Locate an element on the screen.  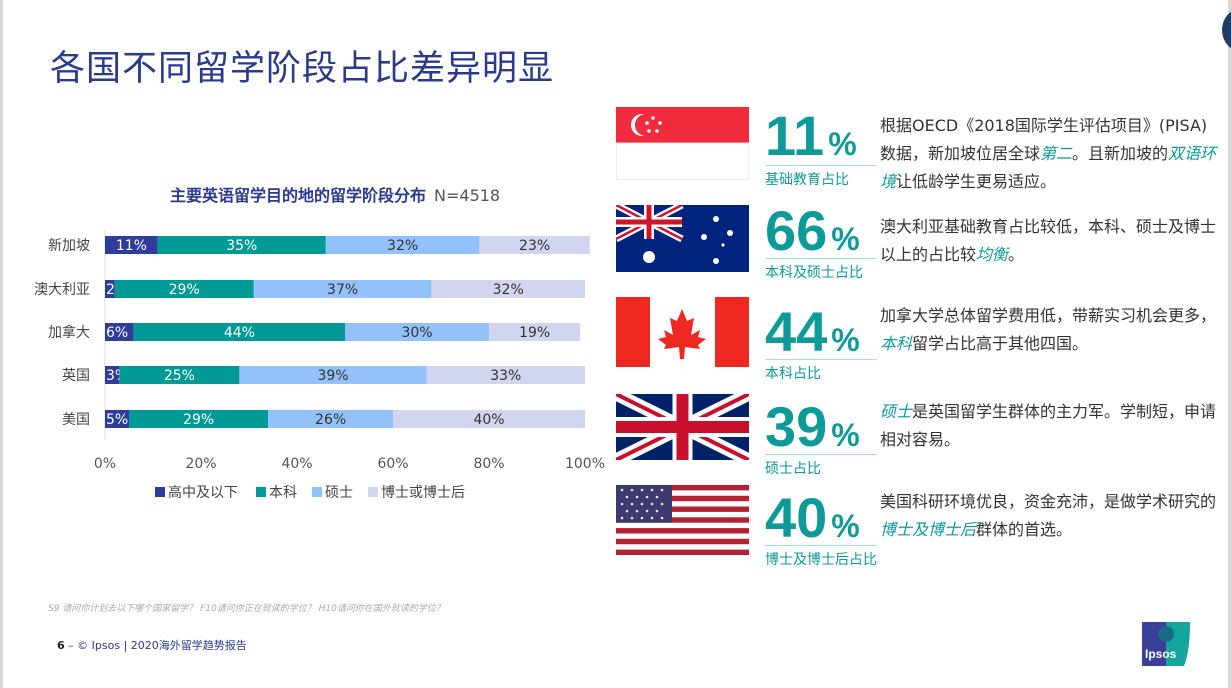
stat-value-canada: 44% is located at coordinates (812, 331).